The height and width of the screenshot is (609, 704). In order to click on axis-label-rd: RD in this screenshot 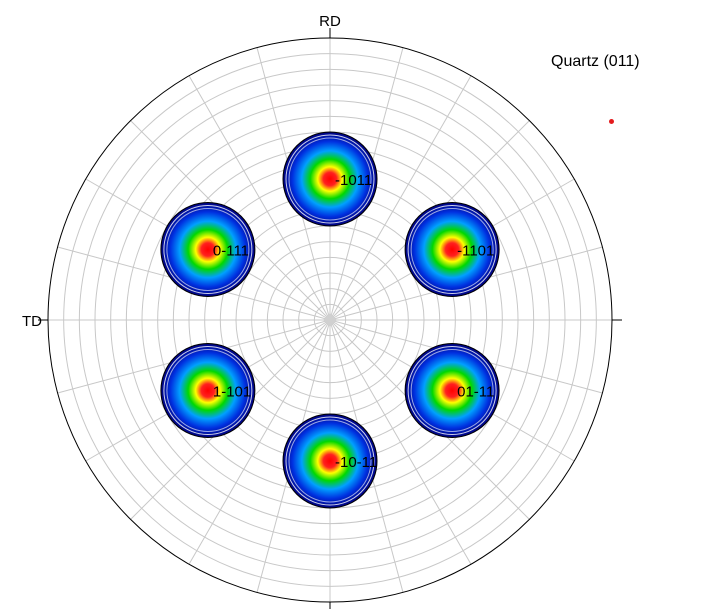, I will do `click(330, 21)`.